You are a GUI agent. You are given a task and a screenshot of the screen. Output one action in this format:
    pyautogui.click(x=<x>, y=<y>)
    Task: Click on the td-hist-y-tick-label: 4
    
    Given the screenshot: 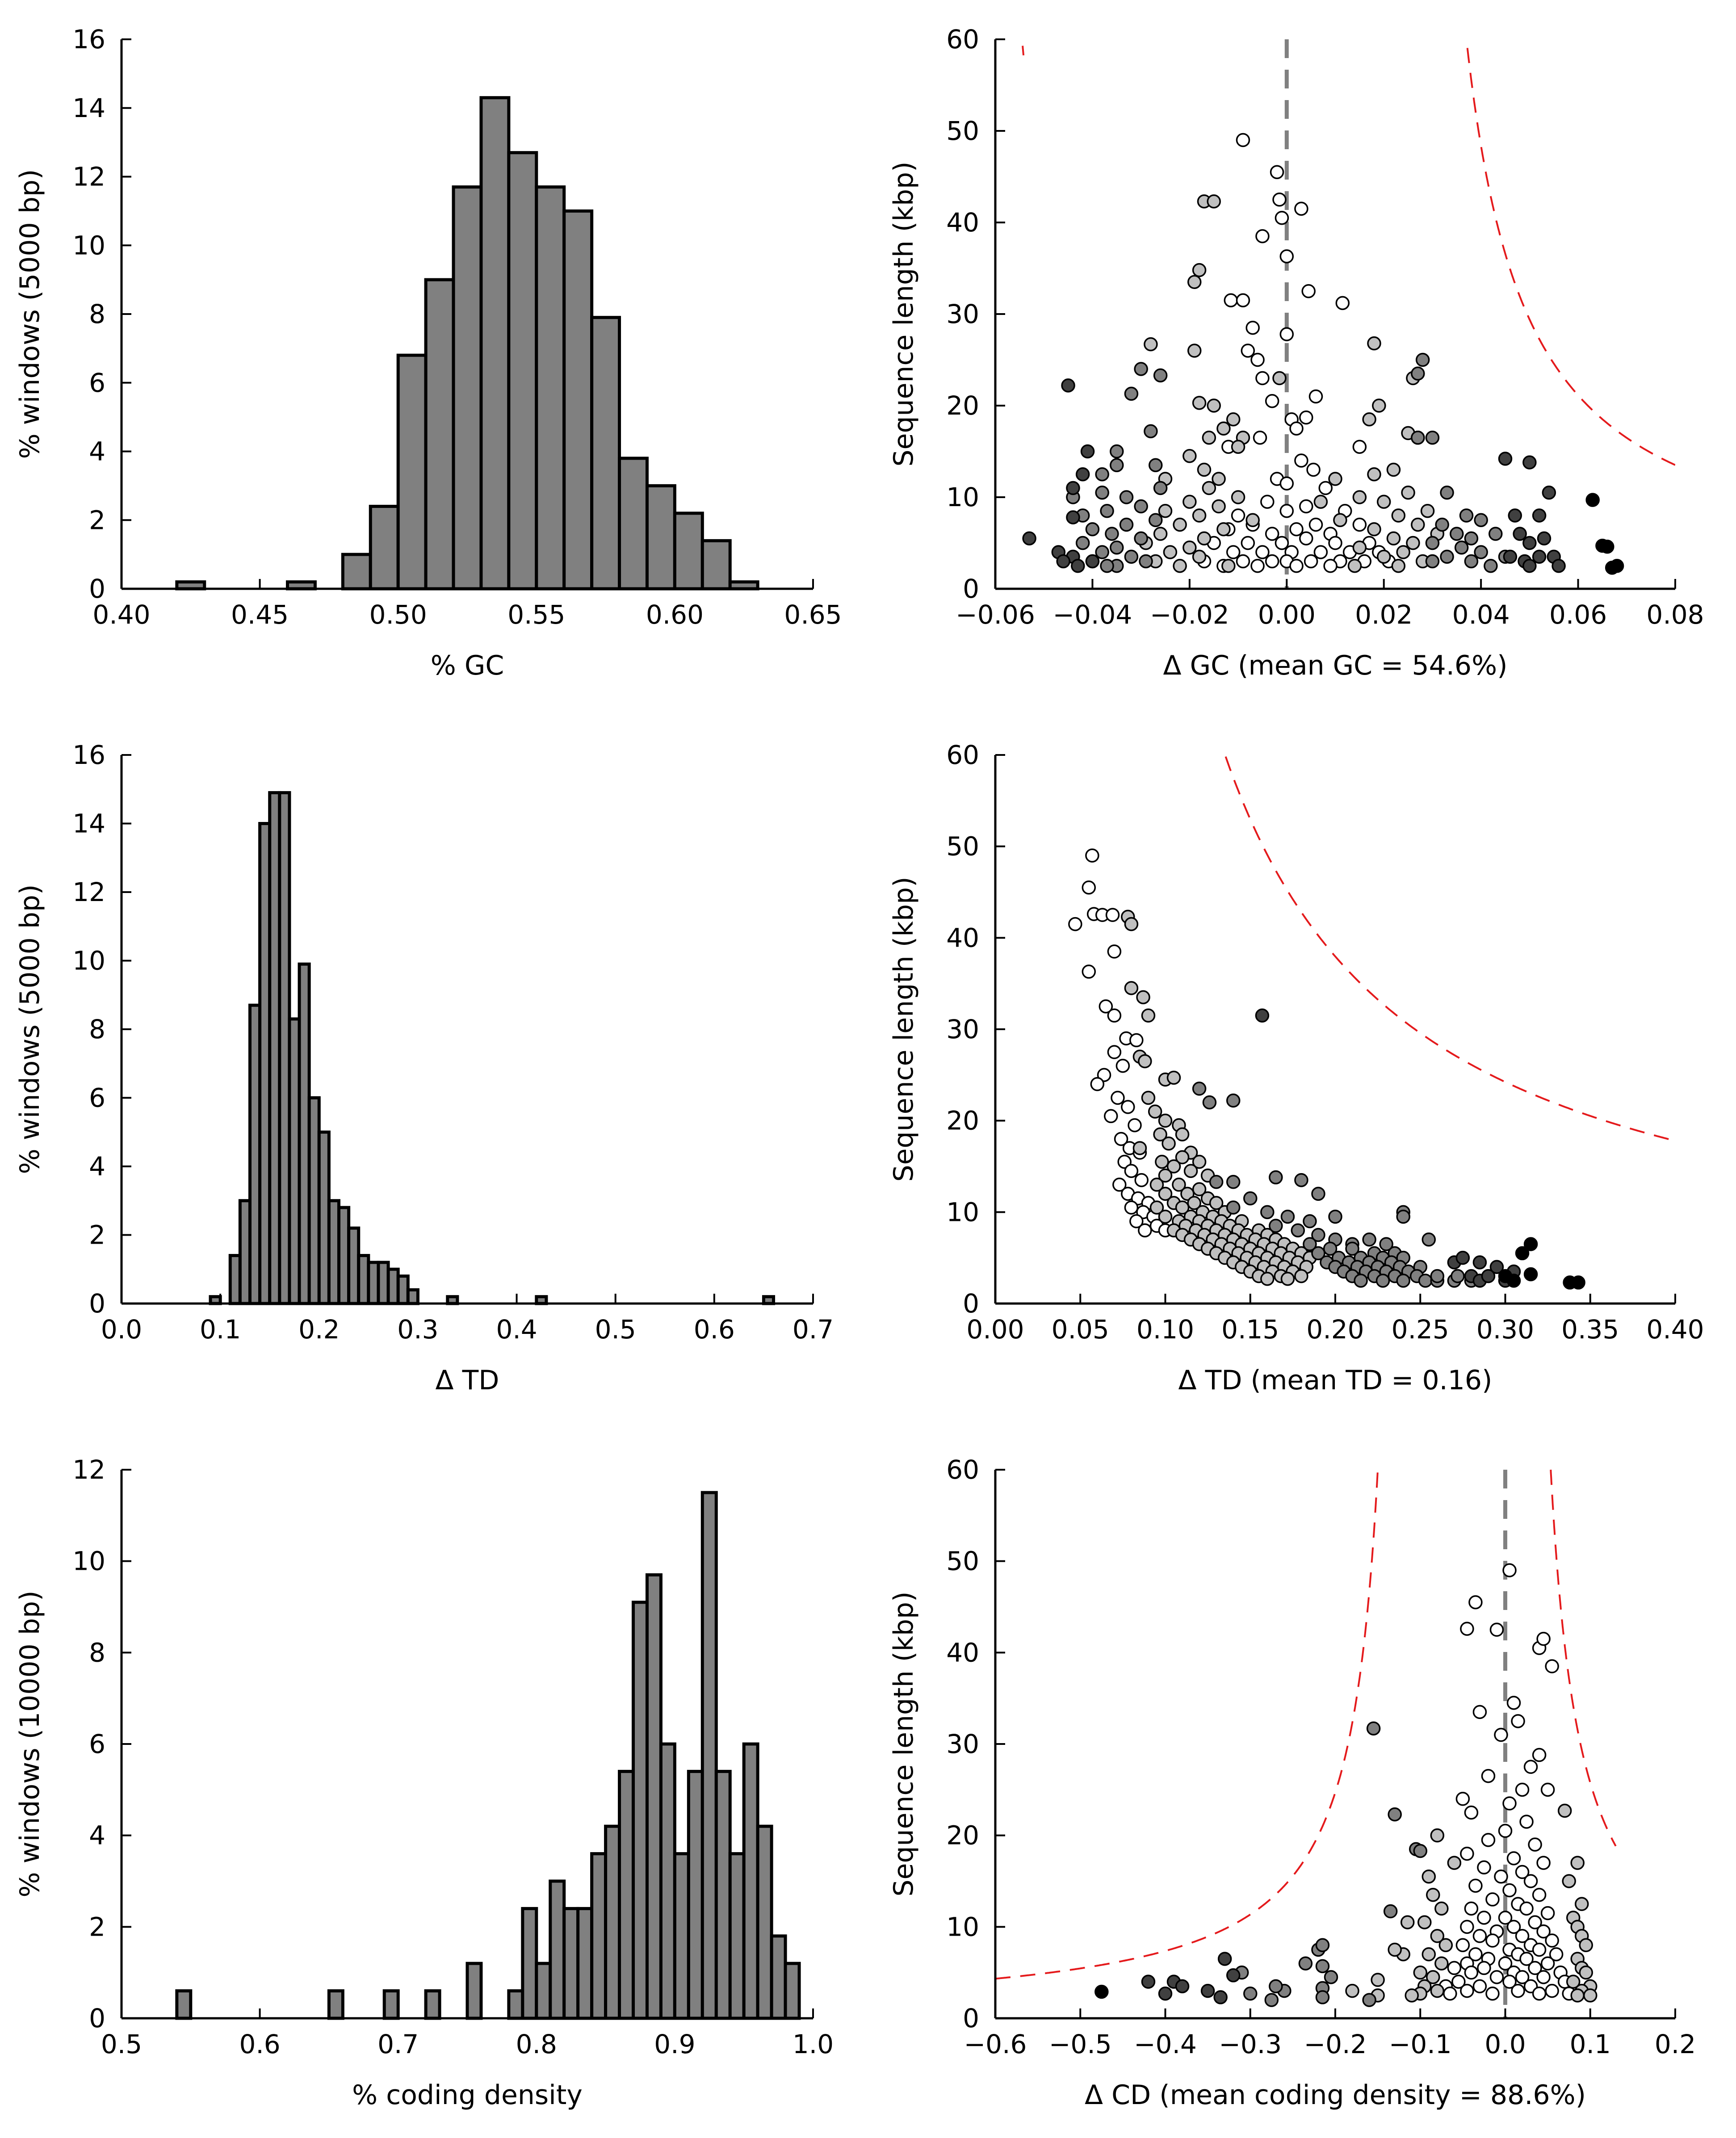 What is the action you would take?
    pyautogui.click(x=97, y=1167)
    